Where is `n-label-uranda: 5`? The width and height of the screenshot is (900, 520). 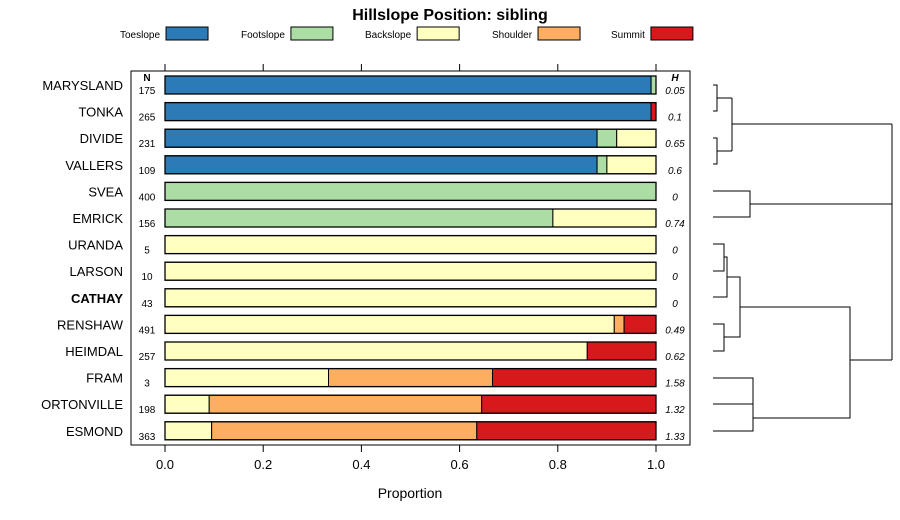
n-label-uranda: 5 is located at coordinates (147, 251).